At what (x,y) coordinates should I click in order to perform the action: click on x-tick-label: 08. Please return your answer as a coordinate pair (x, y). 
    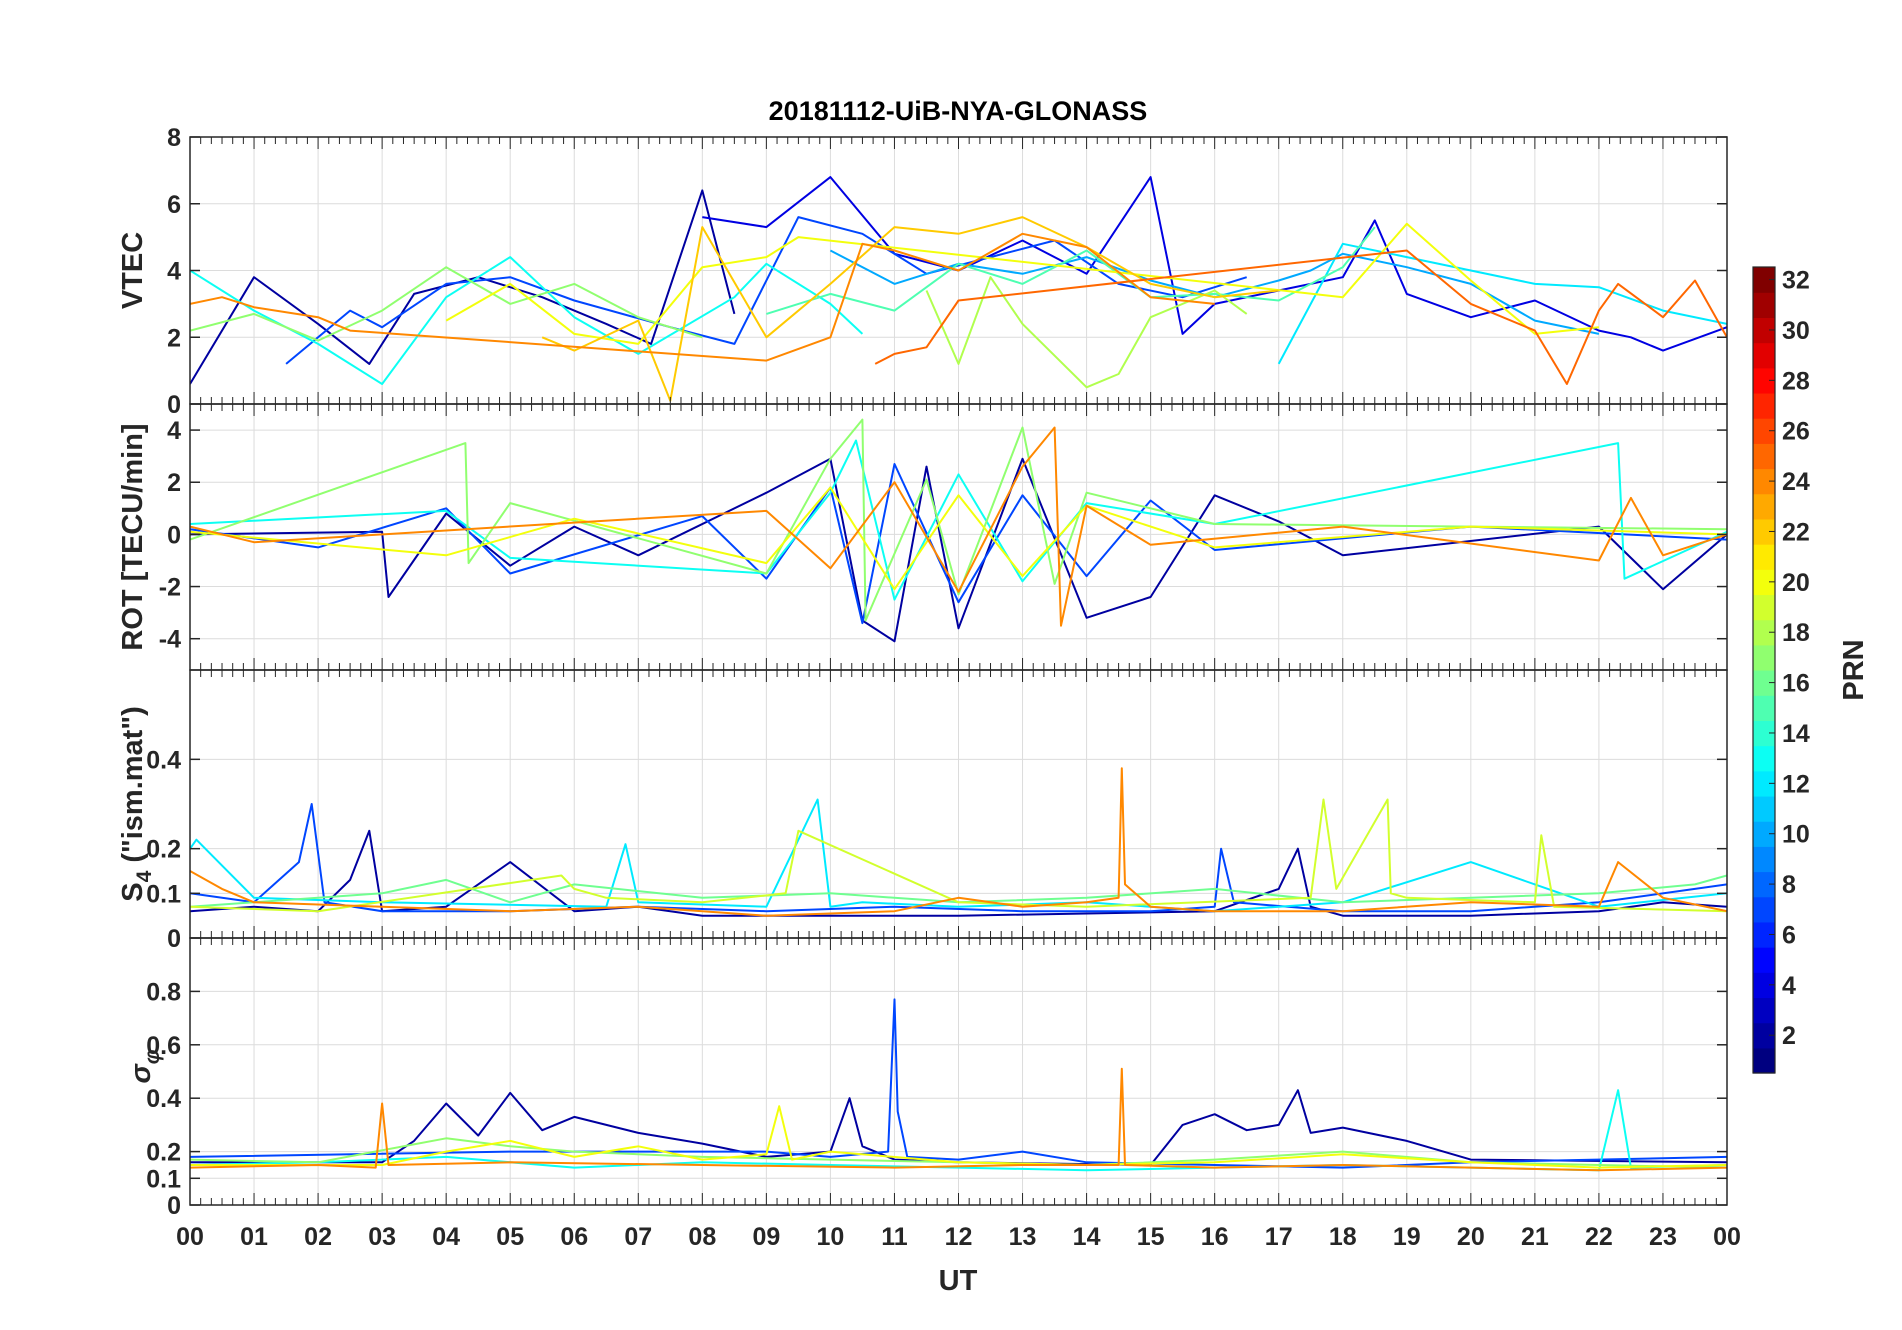
    Looking at the image, I should click on (702, 1237).